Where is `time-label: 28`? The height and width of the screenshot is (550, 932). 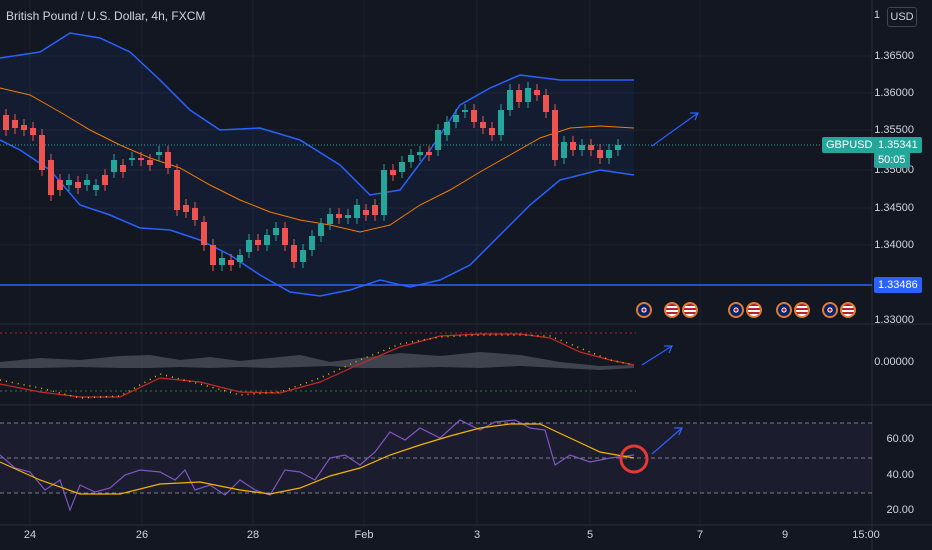 time-label: 28 is located at coordinates (253, 535).